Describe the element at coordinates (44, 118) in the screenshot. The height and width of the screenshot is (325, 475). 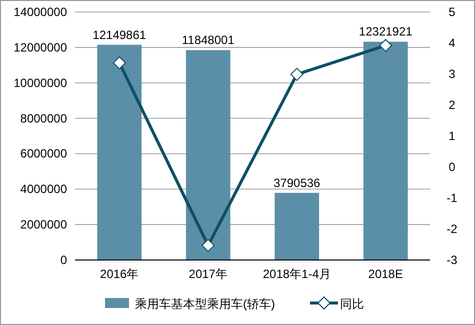
I see `y-tick-label: 8000000` at that location.